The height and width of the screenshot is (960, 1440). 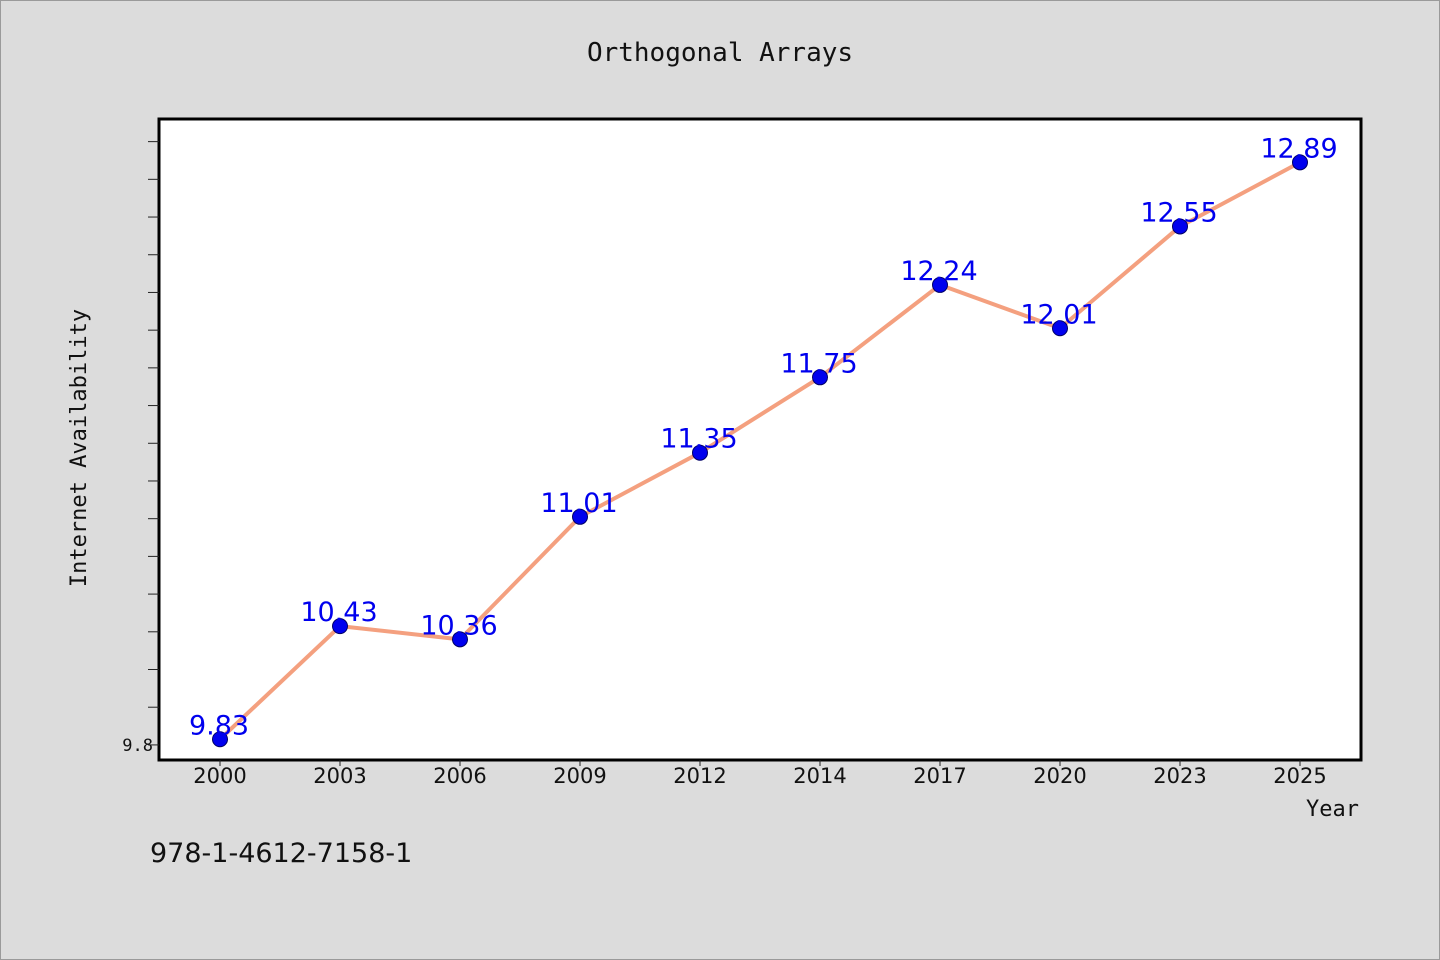 What do you see at coordinates (1059, 776) in the screenshot?
I see `x-tick-label: 2020` at bounding box center [1059, 776].